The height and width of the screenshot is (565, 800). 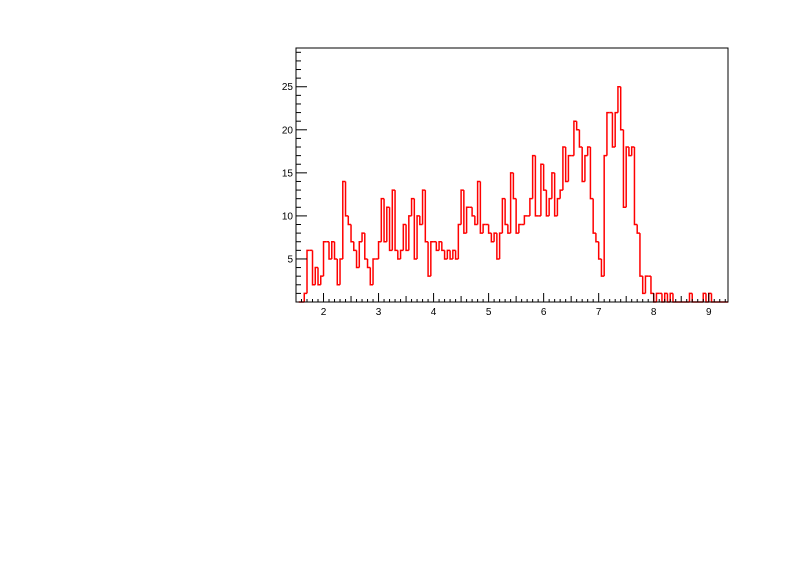 I want to click on x-tick-label: 7, so click(x=599, y=312).